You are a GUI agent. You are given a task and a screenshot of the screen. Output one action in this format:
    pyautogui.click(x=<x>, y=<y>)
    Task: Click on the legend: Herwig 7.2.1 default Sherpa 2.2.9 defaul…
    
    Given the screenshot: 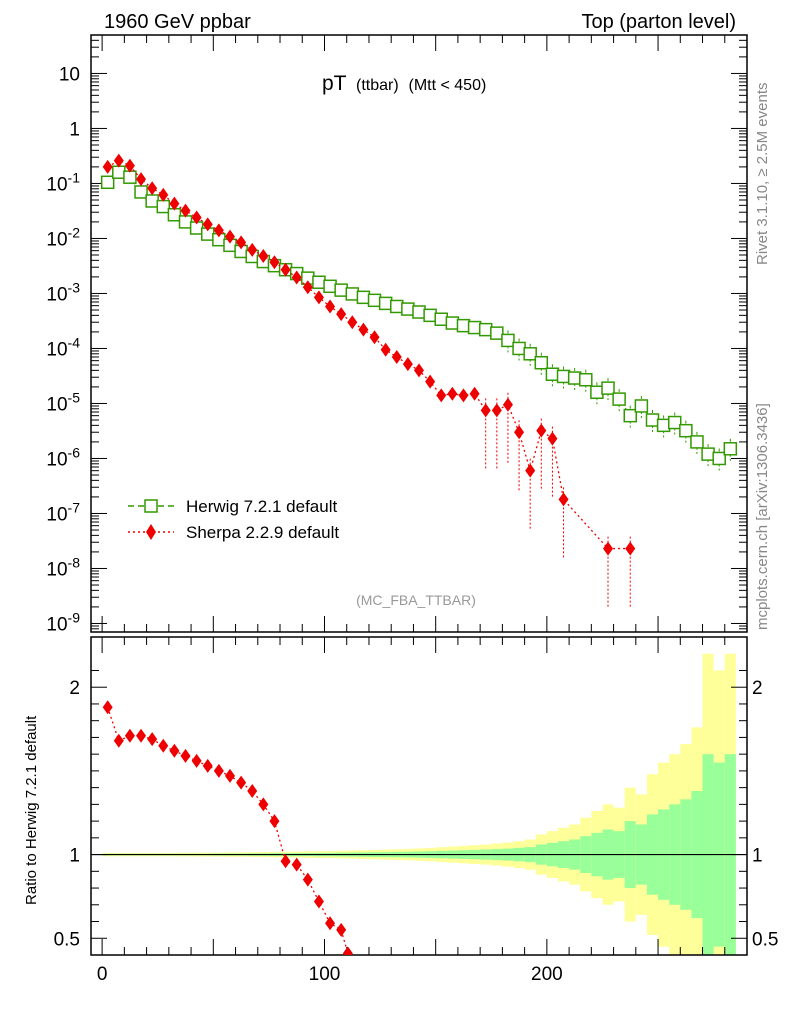 What is the action you would take?
    pyautogui.click(x=233, y=519)
    